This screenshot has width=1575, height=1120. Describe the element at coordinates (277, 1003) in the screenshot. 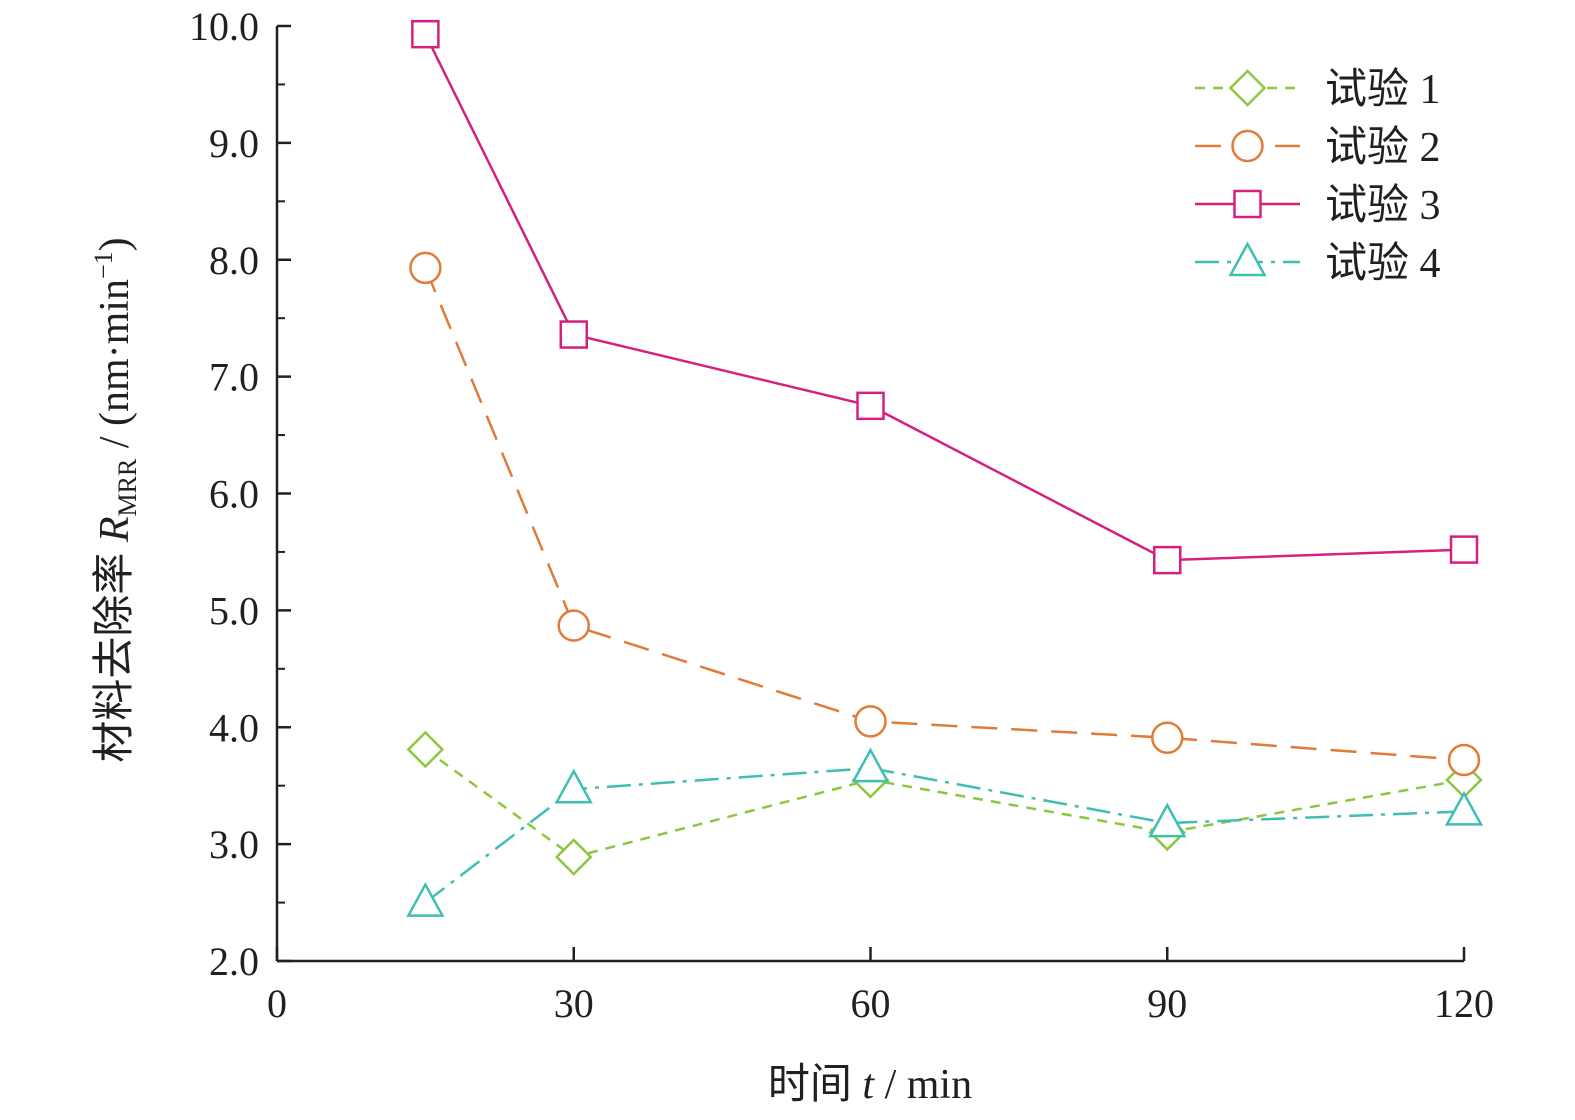

I see `x-tick-label: 0` at that location.